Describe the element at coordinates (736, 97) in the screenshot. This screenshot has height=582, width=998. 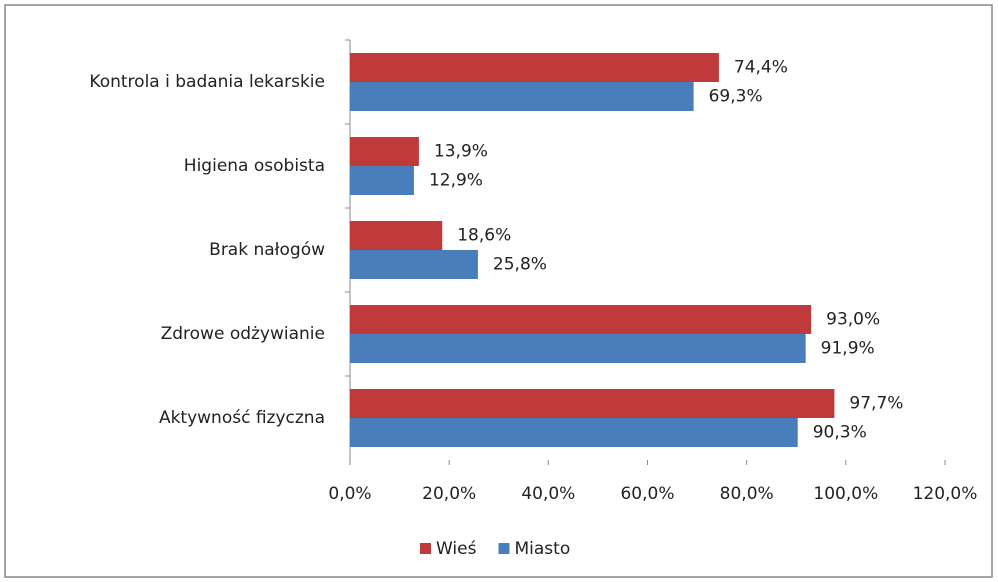
I see `data-label: 69,3%` at that location.